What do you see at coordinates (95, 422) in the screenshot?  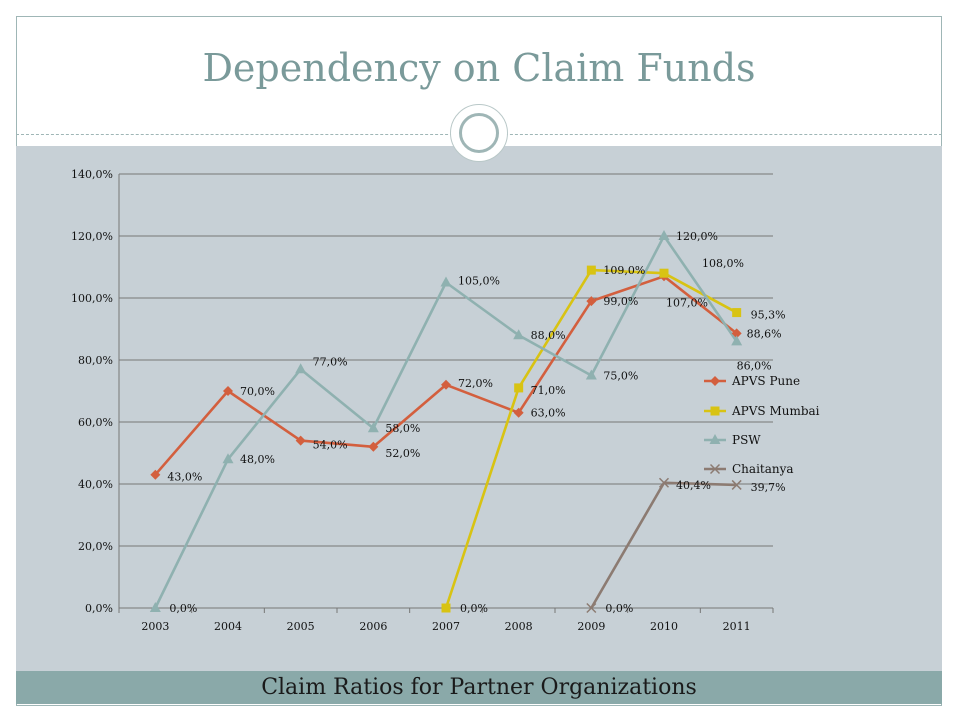 I see `y-tick-label: 60,0%` at bounding box center [95, 422].